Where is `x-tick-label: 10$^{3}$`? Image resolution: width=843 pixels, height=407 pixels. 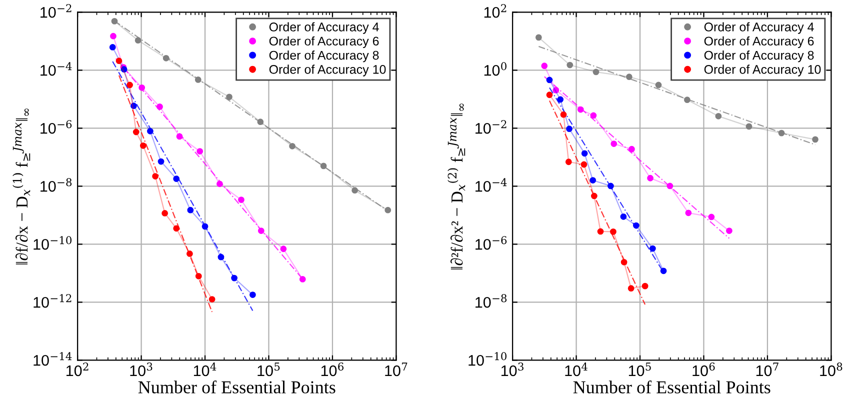
x-tick-label: 10$^{3}$ is located at coordinates (141, 369).